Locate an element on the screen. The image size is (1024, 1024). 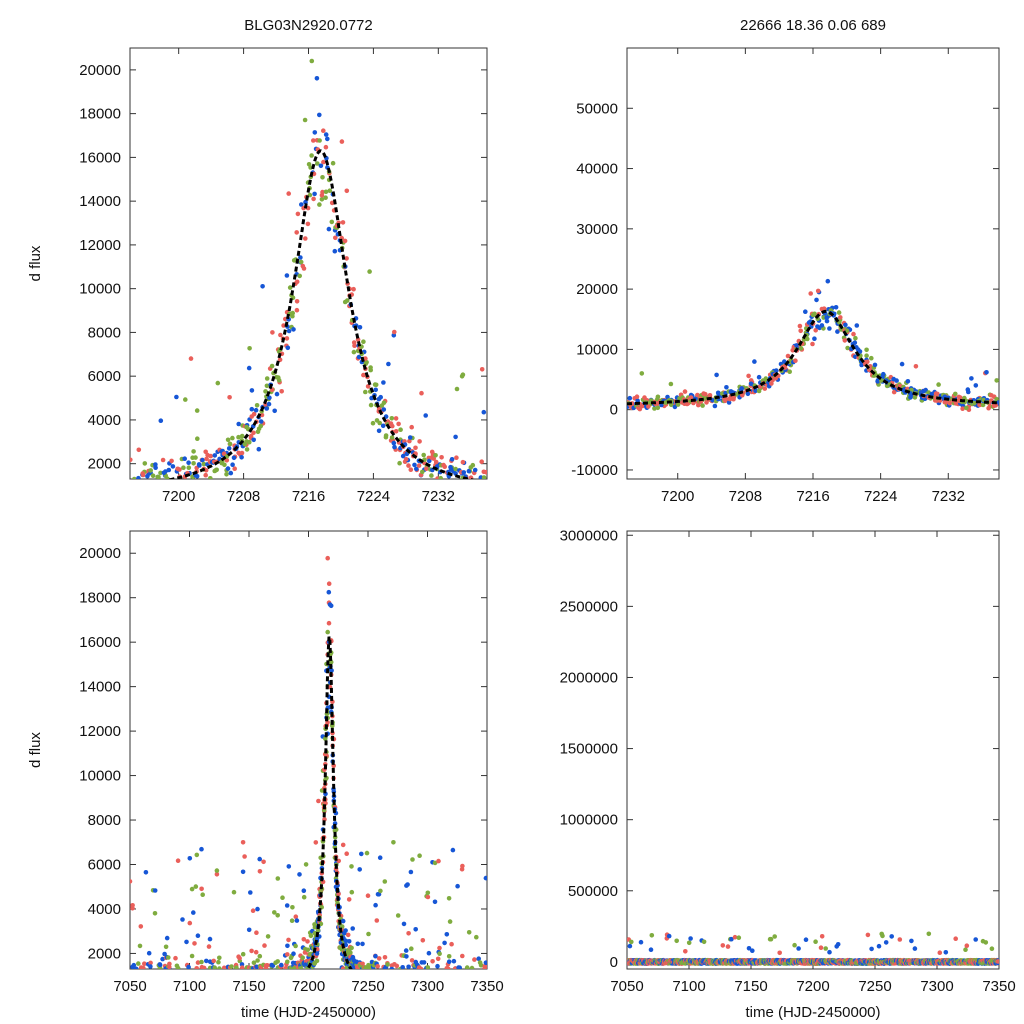
y-tick-label: 0 is located at coordinates (614, 962).